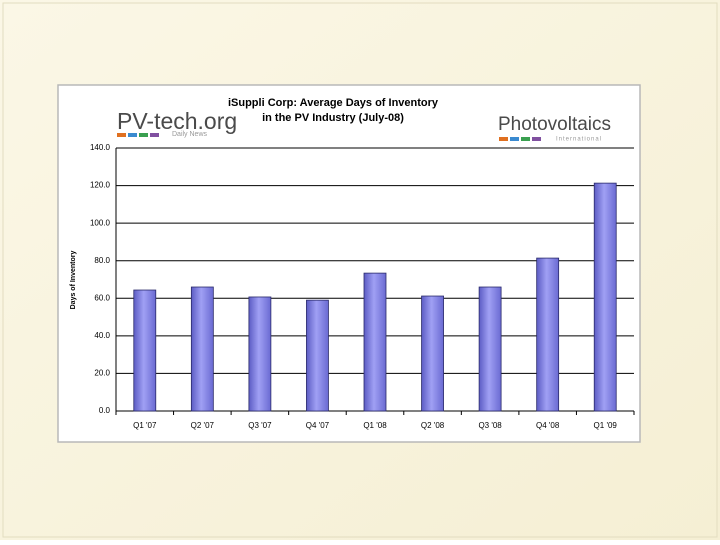  What do you see at coordinates (333, 118) in the screenshot?
I see `chart-subtitle: in the PV Industry (July-08)` at bounding box center [333, 118].